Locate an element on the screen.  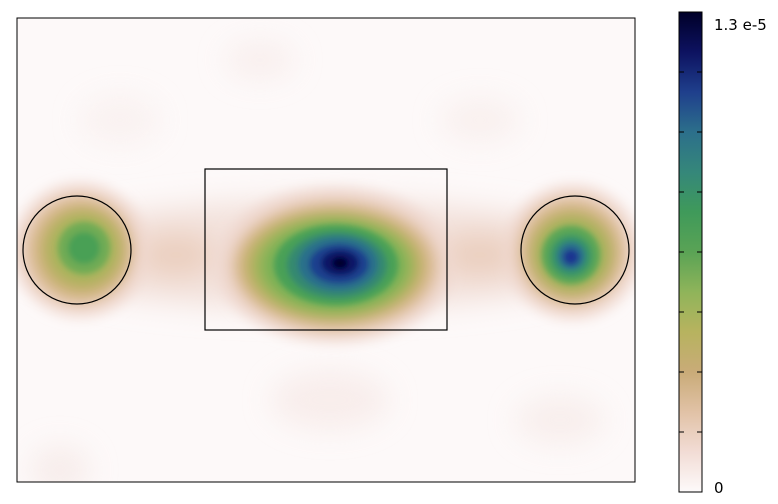
colorbar is located at coordinates (690, 252).